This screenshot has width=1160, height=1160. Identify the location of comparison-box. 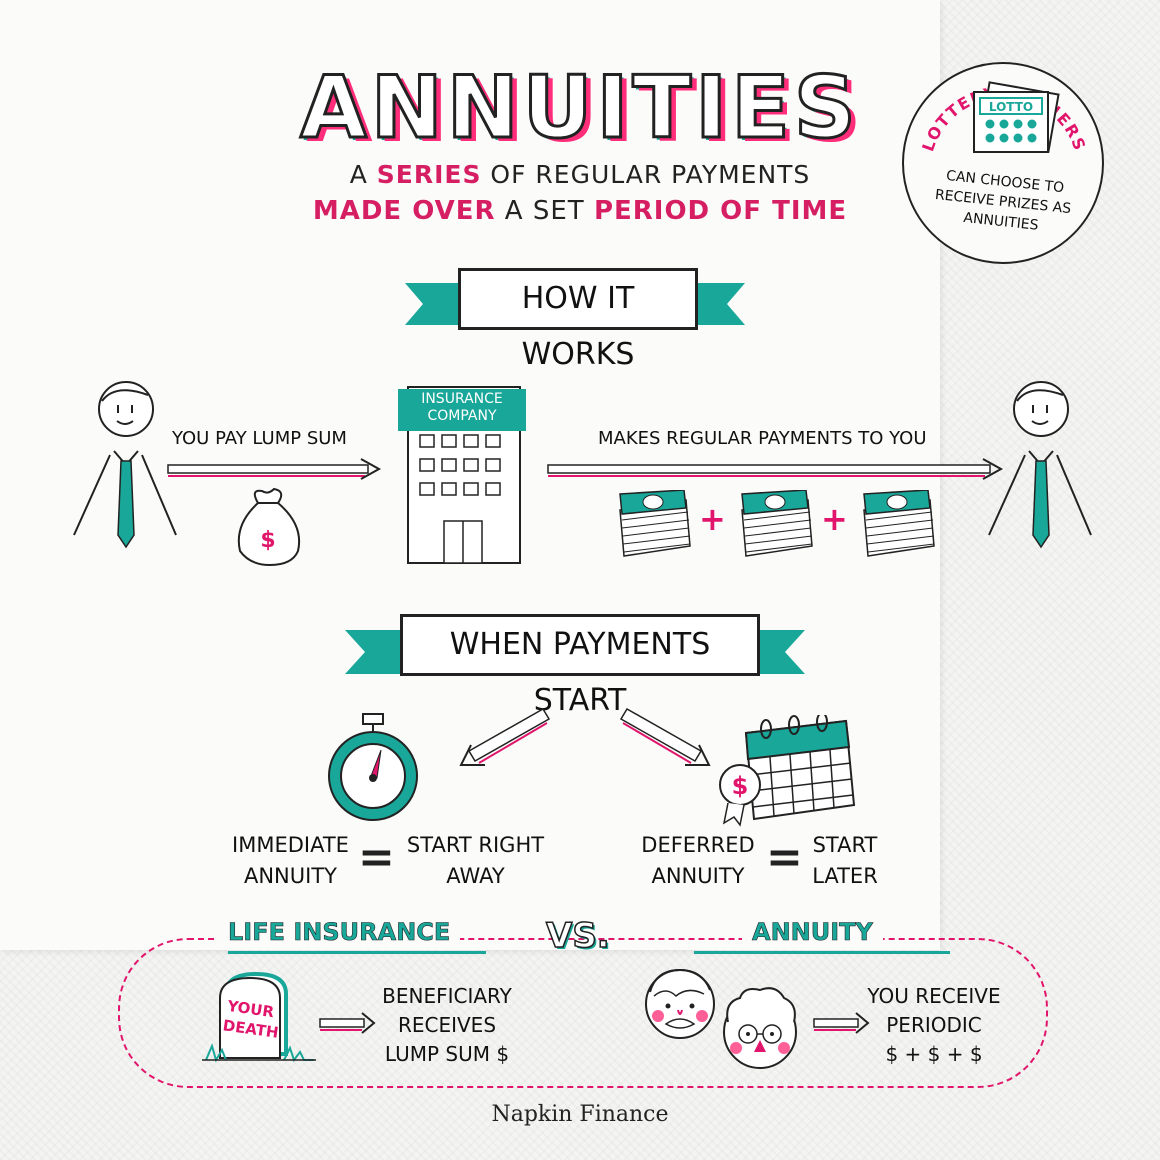
(583, 1013).